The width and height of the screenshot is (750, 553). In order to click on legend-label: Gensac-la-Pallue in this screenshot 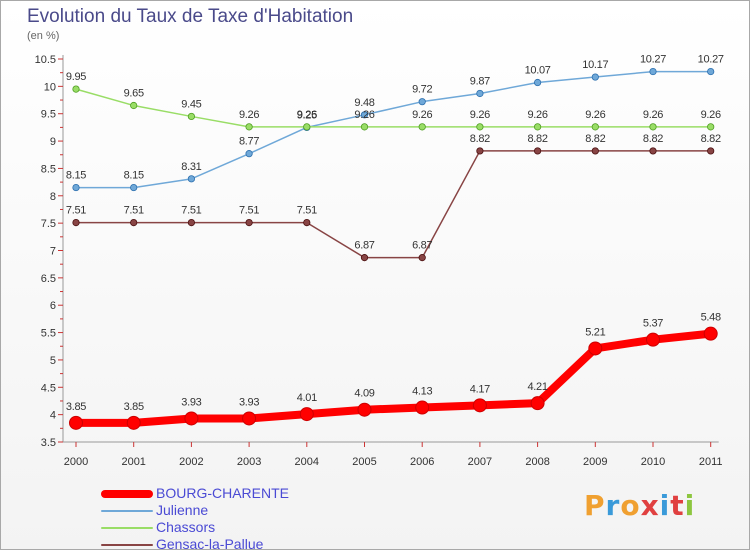, I will do `click(210, 544)`.